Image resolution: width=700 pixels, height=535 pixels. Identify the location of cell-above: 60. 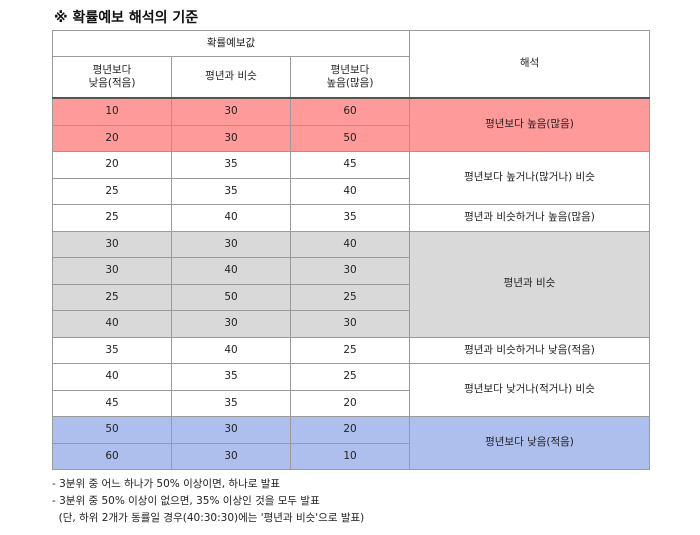
(350, 111).